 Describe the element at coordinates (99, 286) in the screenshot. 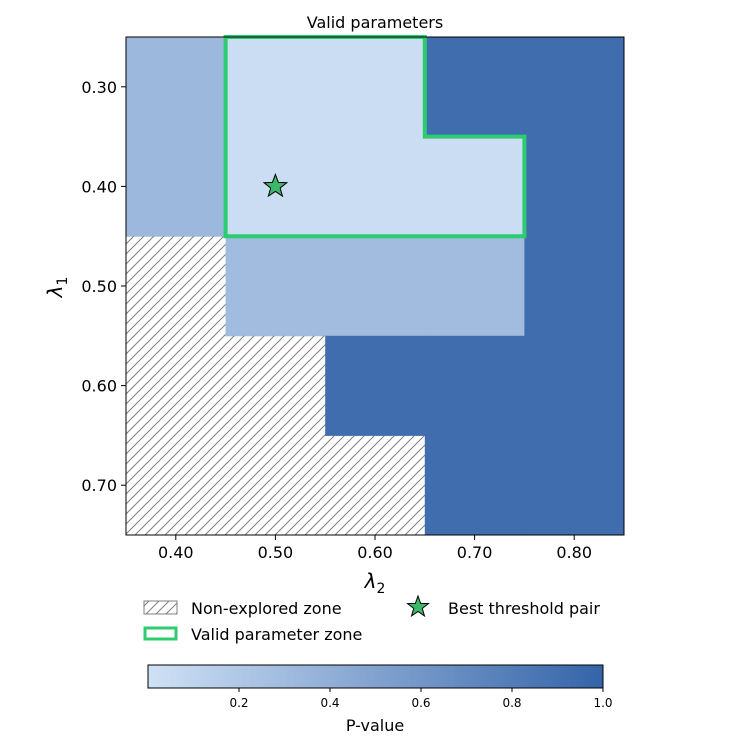

I see `y-tick-label: 0.50` at that location.